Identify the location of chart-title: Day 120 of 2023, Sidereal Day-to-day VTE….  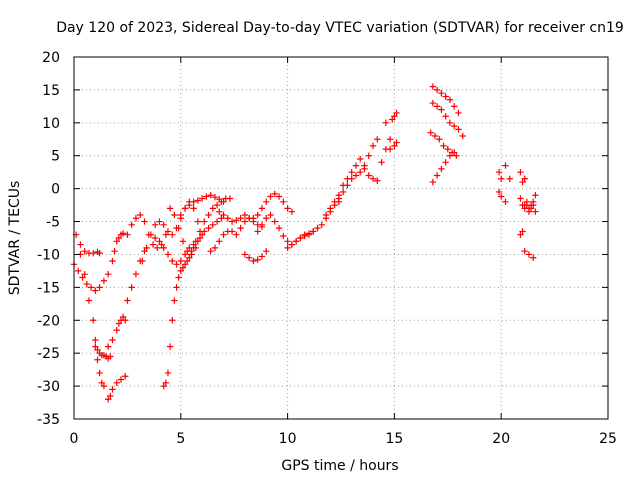
(340, 28).